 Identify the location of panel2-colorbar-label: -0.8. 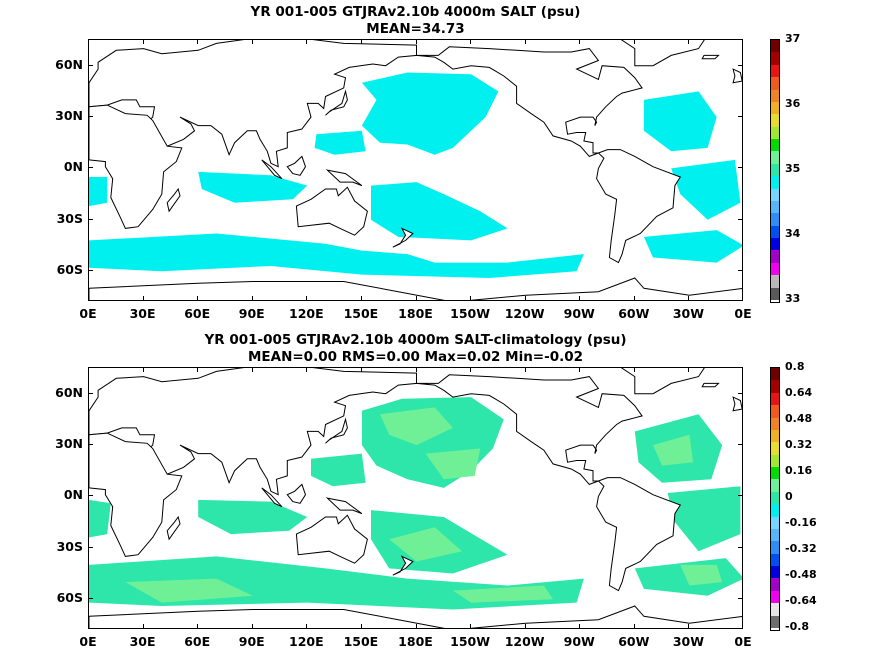
(797, 626).